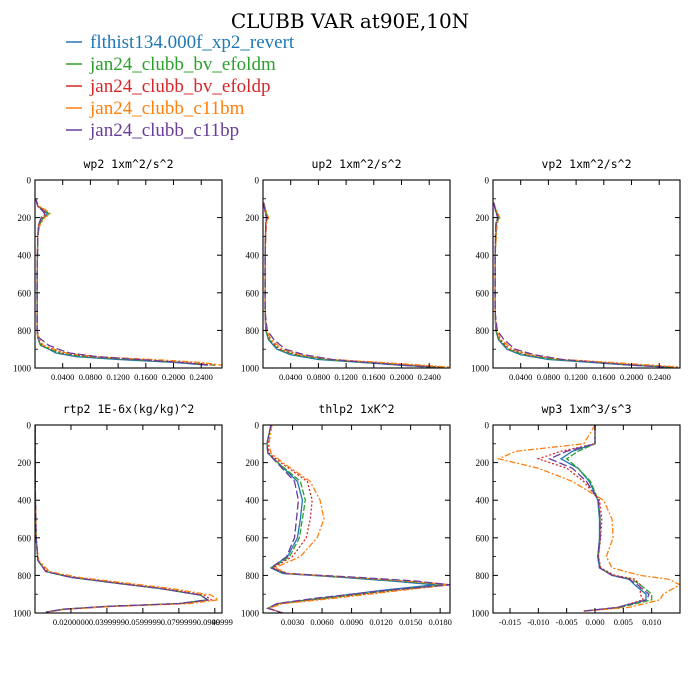 This screenshot has width=700, height=700. What do you see at coordinates (356, 409) in the screenshot?
I see `panel-title: thlp2 1xK^2` at bounding box center [356, 409].